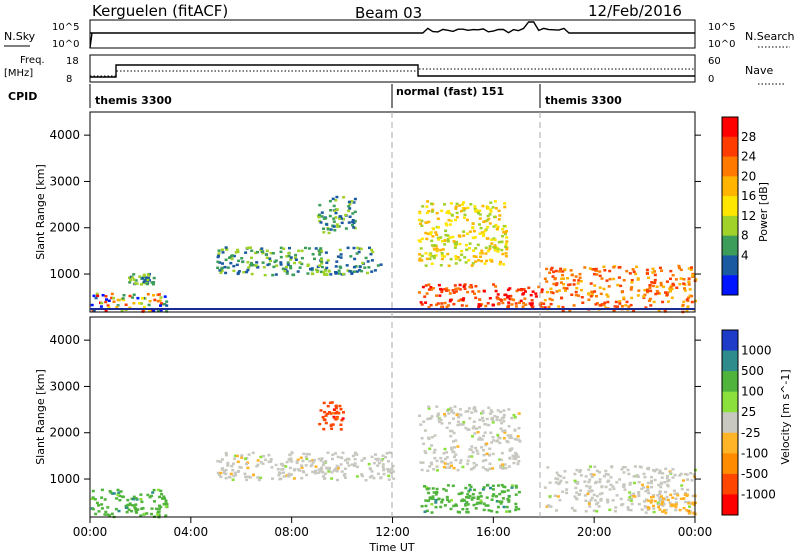 This screenshot has width=800, height=558. I want to click on power-colorbar-label: Power [dB], so click(763, 212).